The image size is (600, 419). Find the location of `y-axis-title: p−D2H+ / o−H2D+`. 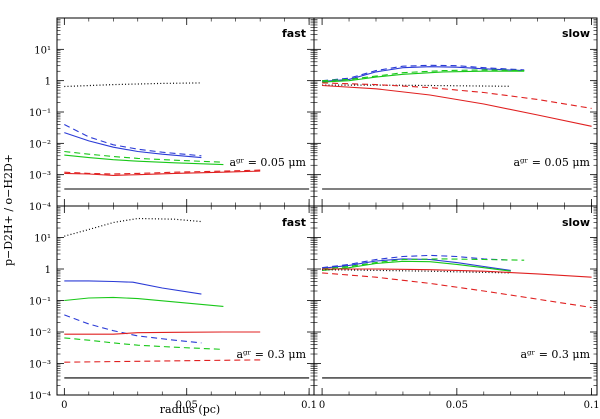

y-axis-title: p−D2H+ / o−H2D+ is located at coordinates (8, 210).